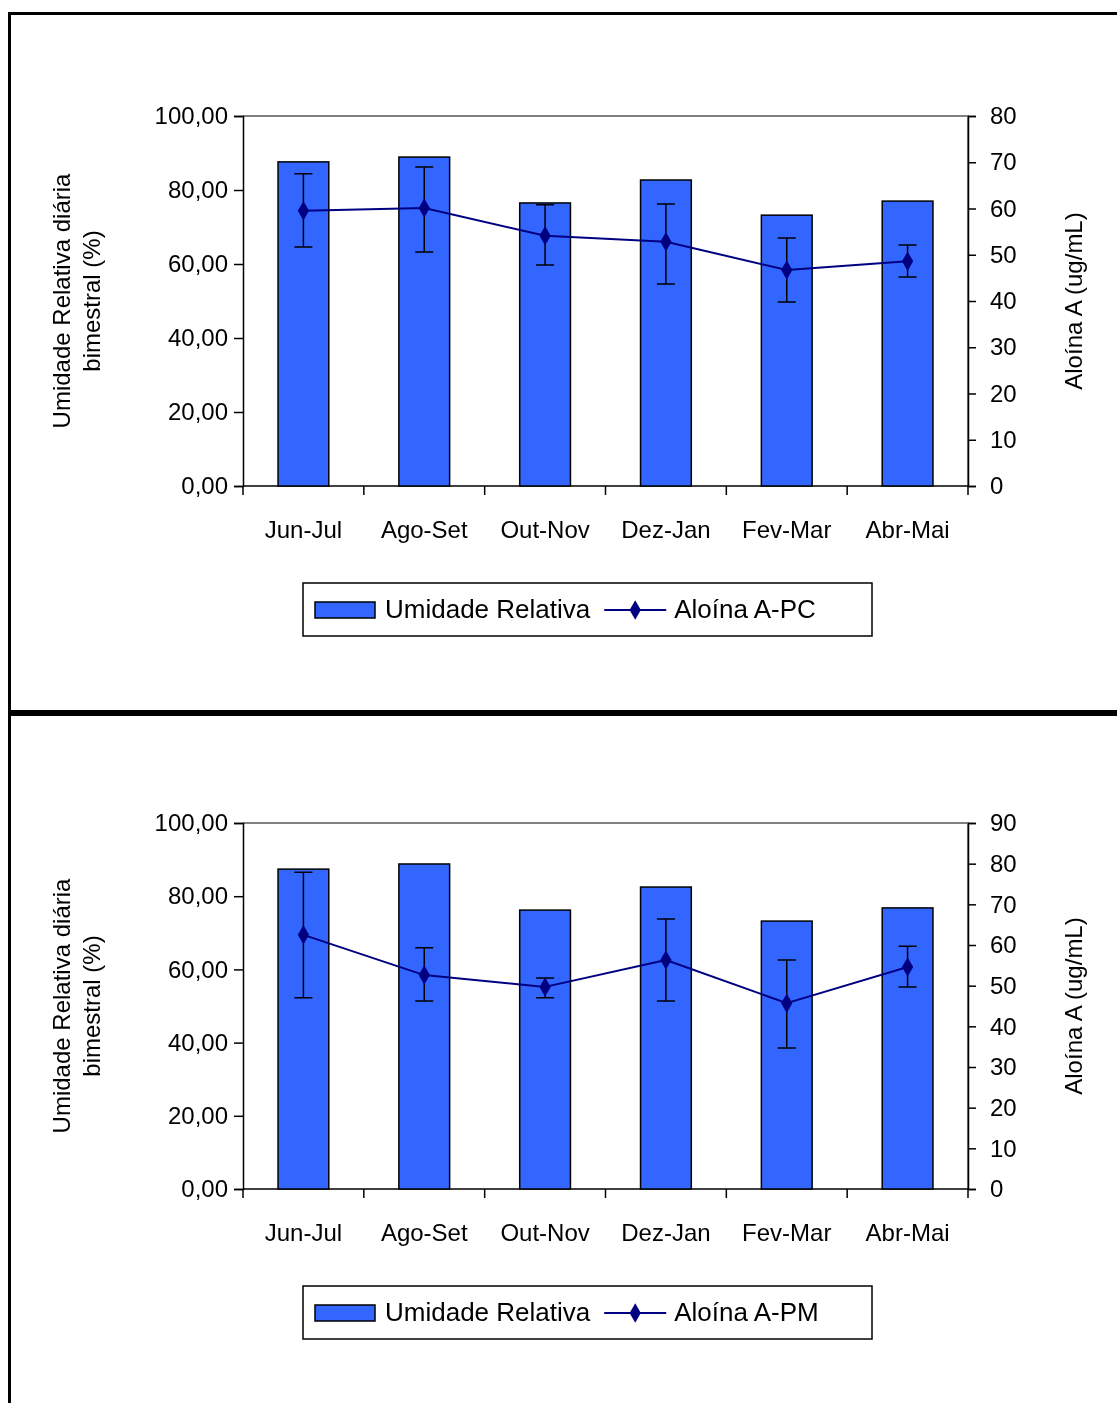  What do you see at coordinates (745, 609) in the screenshot?
I see `legend-label: Aloína A-PC` at bounding box center [745, 609].